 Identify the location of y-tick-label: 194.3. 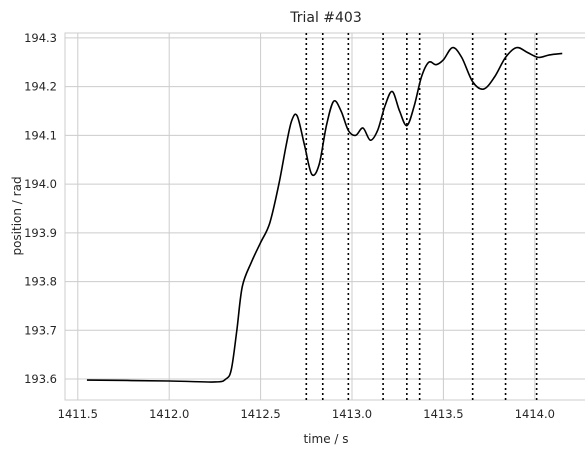
(40, 38).